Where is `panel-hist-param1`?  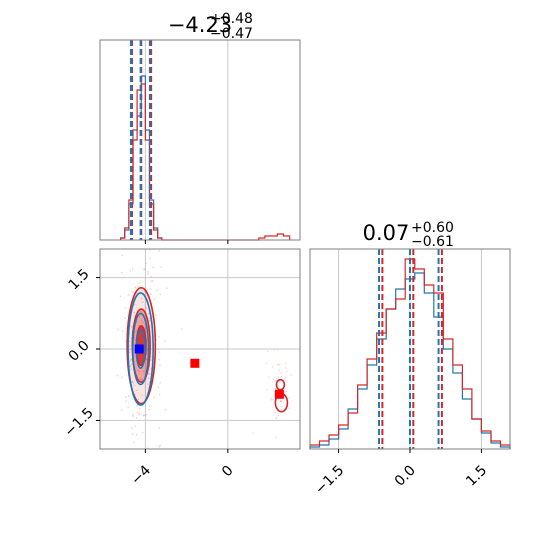
panel-hist-param1 is located at coordinates (200, 141).